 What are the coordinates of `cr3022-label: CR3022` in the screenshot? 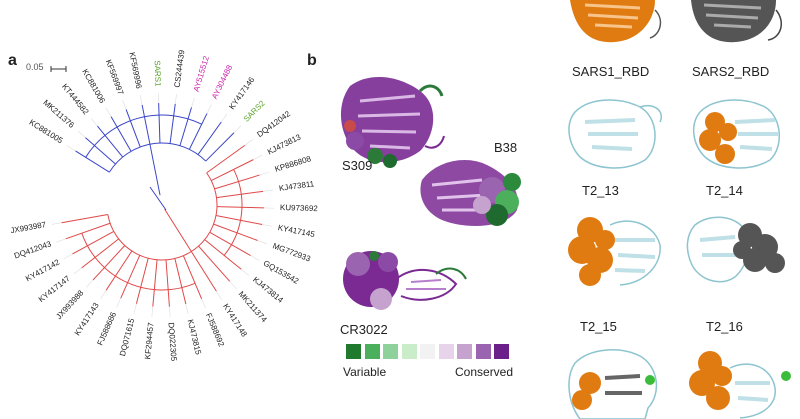 It's located at (364, 329).